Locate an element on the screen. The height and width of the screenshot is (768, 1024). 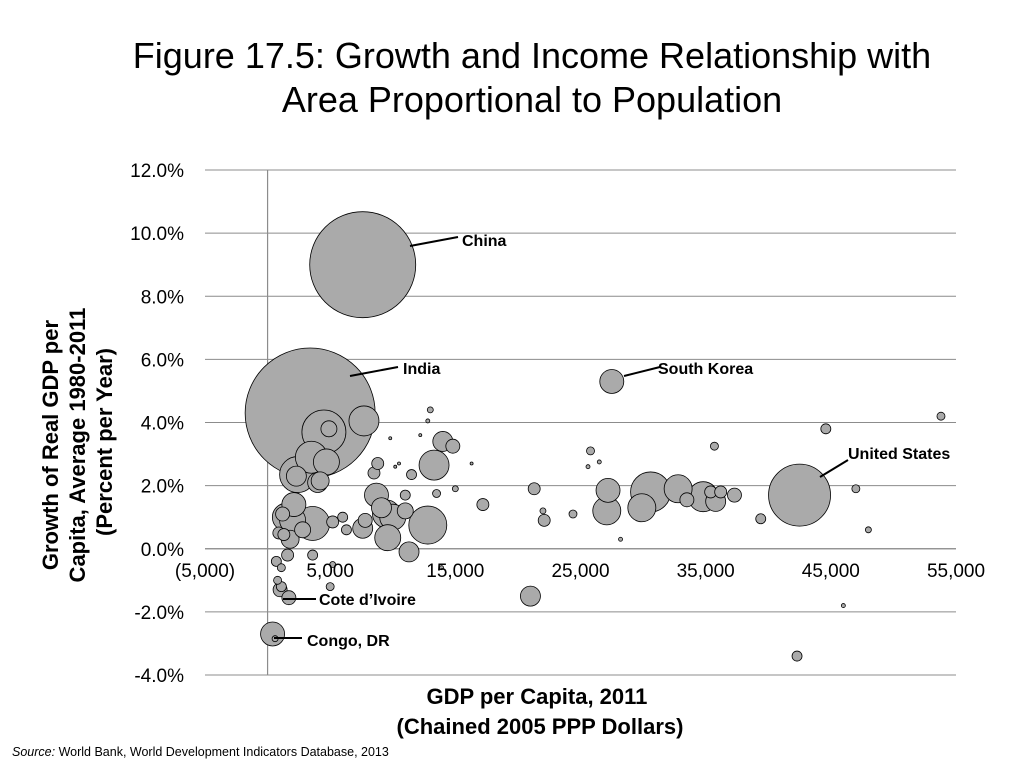
y-tick-label: -2.0% is located at coordinates (159, 613).